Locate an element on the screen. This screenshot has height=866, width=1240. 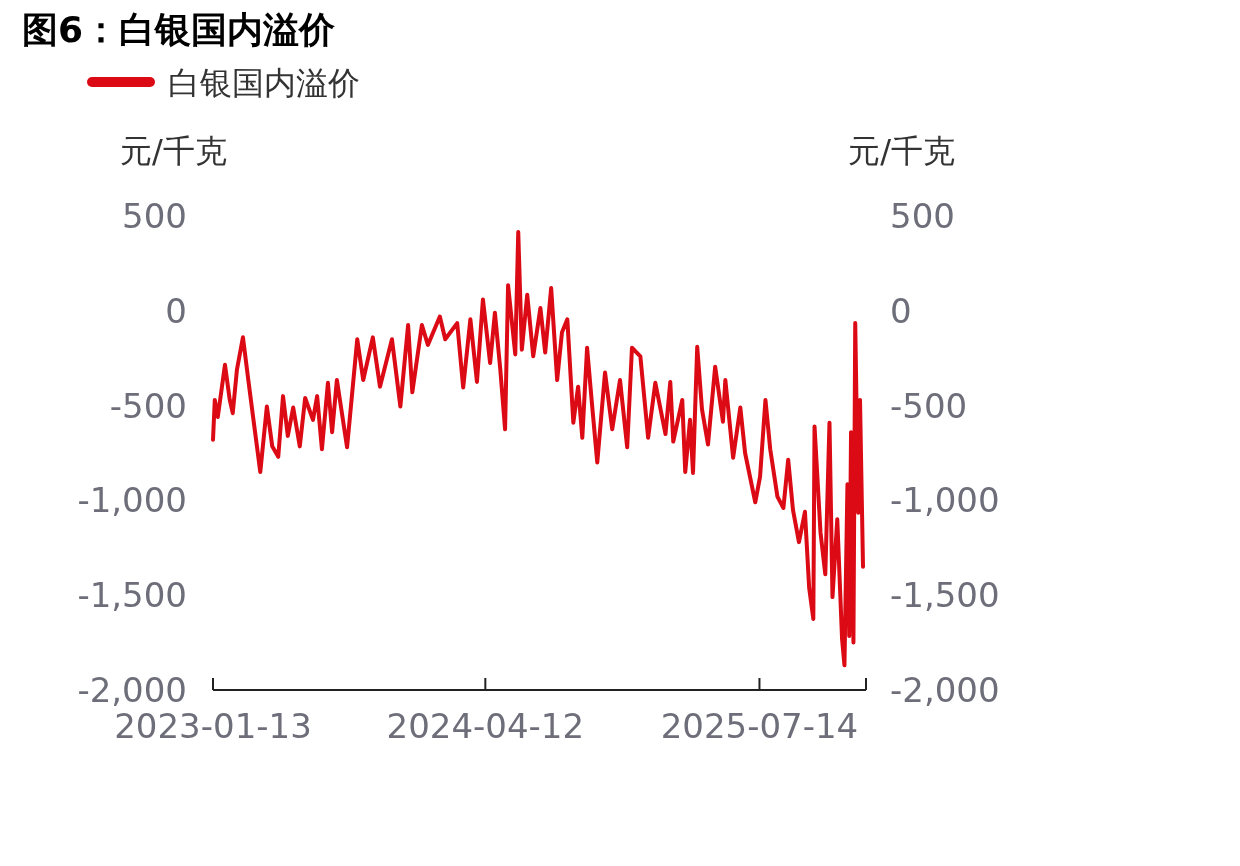
y2-tick-label: -2,000 is located at coordinates (945, 690).